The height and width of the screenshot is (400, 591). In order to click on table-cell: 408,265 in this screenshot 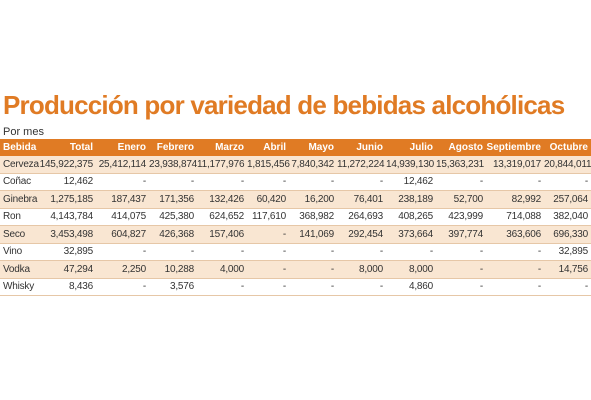, I will do `click(411, 217)`.